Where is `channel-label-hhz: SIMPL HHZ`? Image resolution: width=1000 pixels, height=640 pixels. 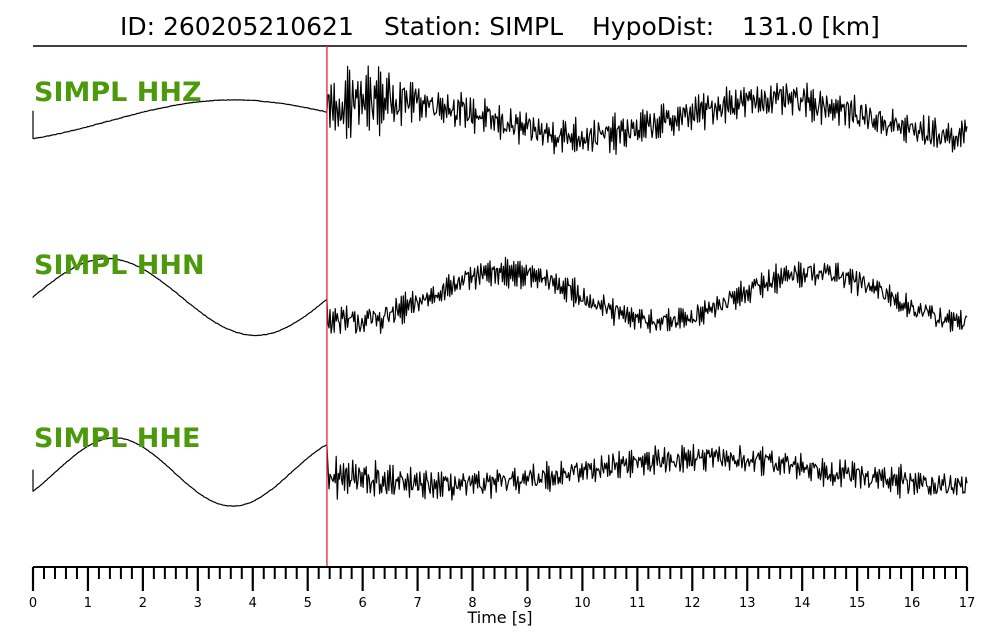
channel-label-hhz: SIMPL HHZ is located at coordinates (118, 92).